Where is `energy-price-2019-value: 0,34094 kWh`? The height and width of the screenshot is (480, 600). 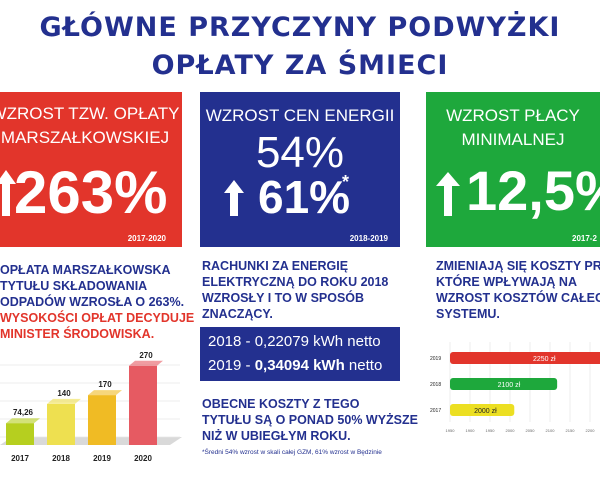
energy-price-2019-value: 0,34094 kWh is located at coordinates (299, 365).